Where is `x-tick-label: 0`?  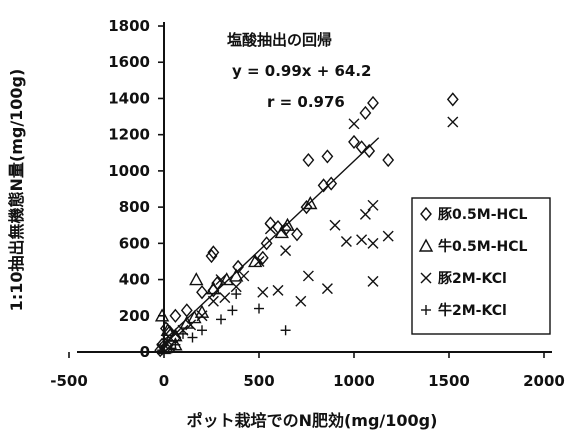 x-tick-label: 0 is located at coordinates (164, 381).